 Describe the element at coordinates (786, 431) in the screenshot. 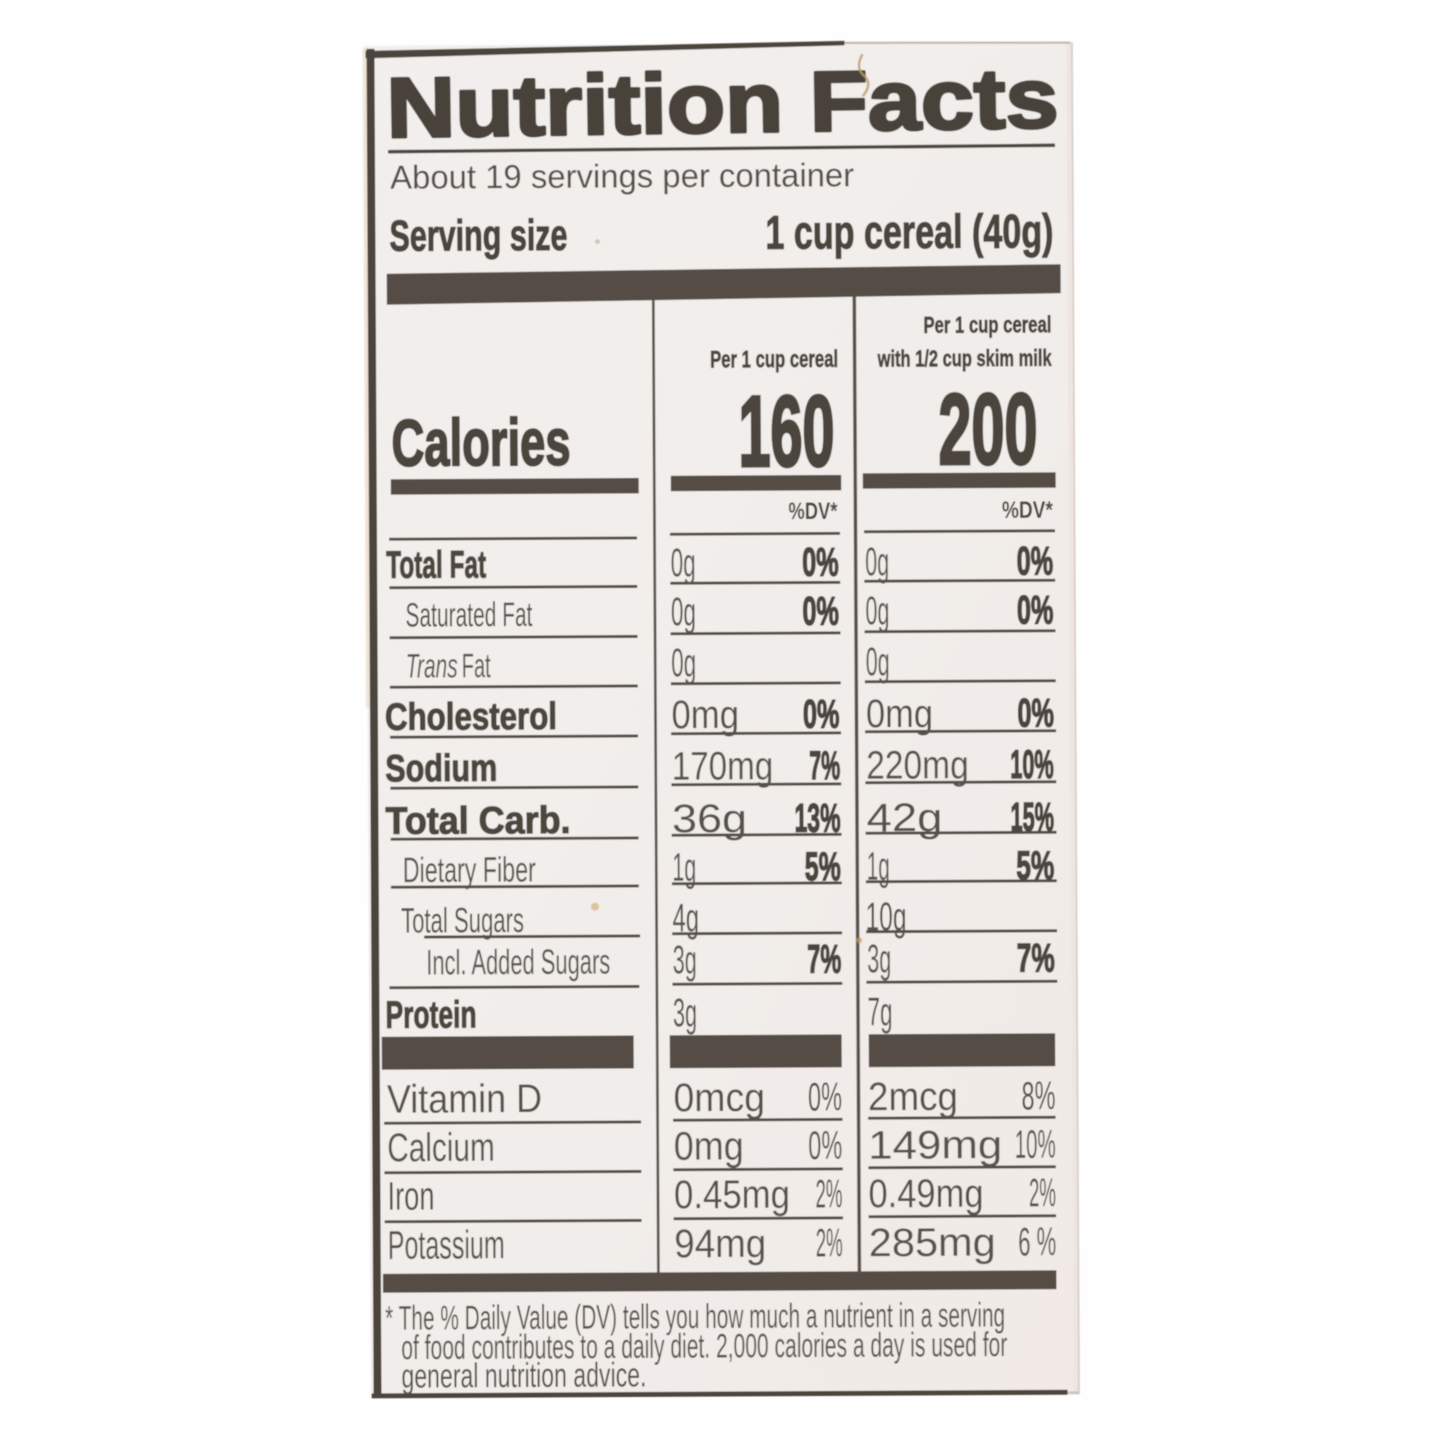

I see `svg-text: 160` at that location.